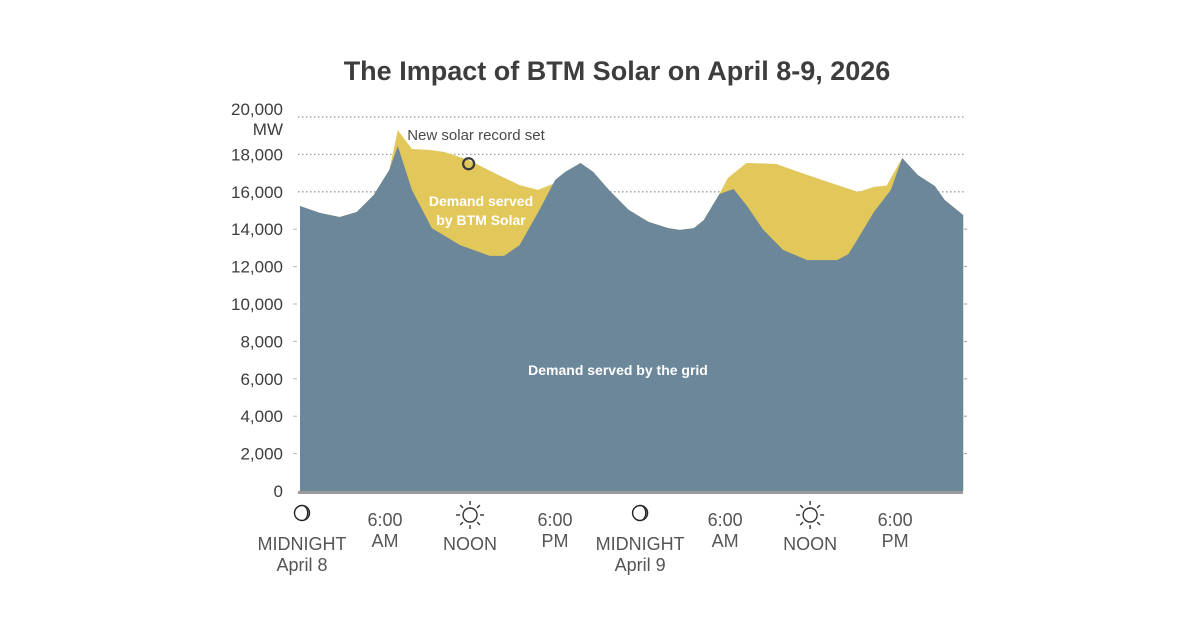 This screenshot has height=627, width=1200. I want to click on area-label-grid: Demand served by the grid, so click(618, 370).